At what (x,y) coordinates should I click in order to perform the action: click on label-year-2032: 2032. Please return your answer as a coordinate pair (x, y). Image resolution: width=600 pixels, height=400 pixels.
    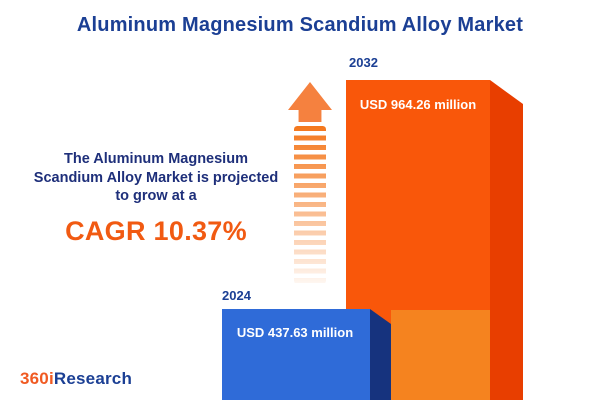
    Looking at the image, I should click on (363, 62).